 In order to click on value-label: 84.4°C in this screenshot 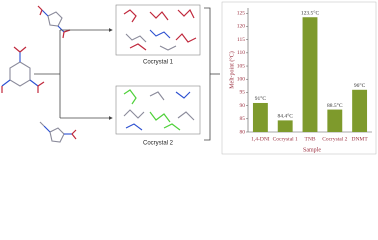, I will do `click(285, 116)`.